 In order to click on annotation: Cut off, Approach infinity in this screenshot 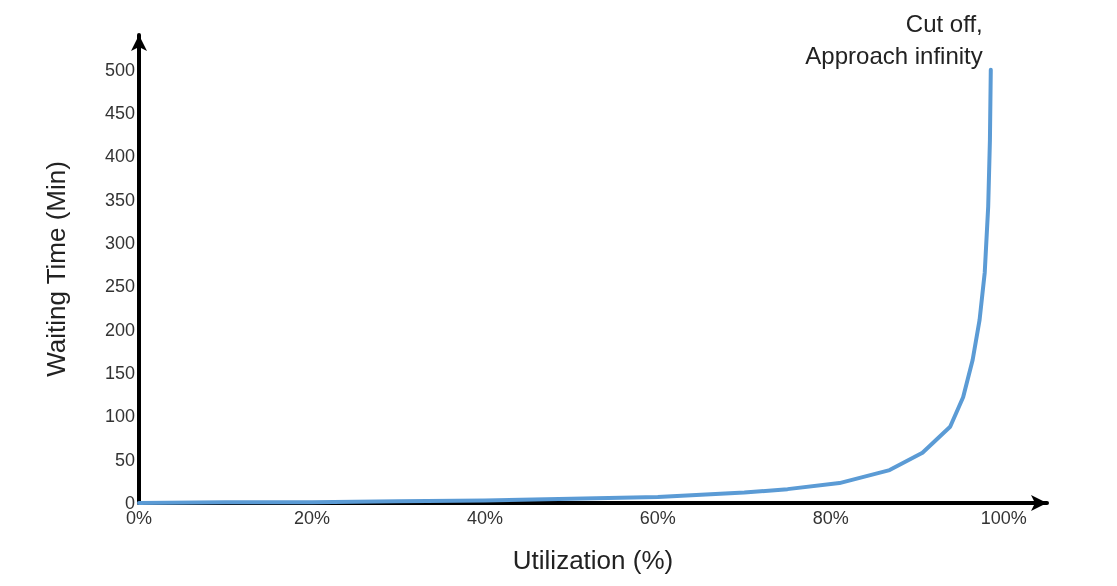, I will do `click(894, 40)`.